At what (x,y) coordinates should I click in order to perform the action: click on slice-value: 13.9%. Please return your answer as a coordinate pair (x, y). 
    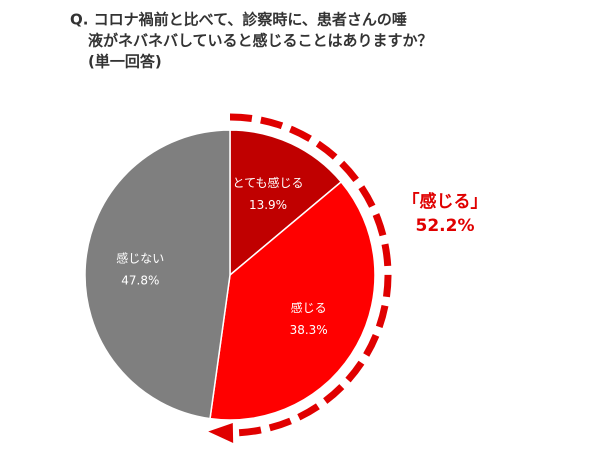
    Looking at the image, I should click on (268, 205).